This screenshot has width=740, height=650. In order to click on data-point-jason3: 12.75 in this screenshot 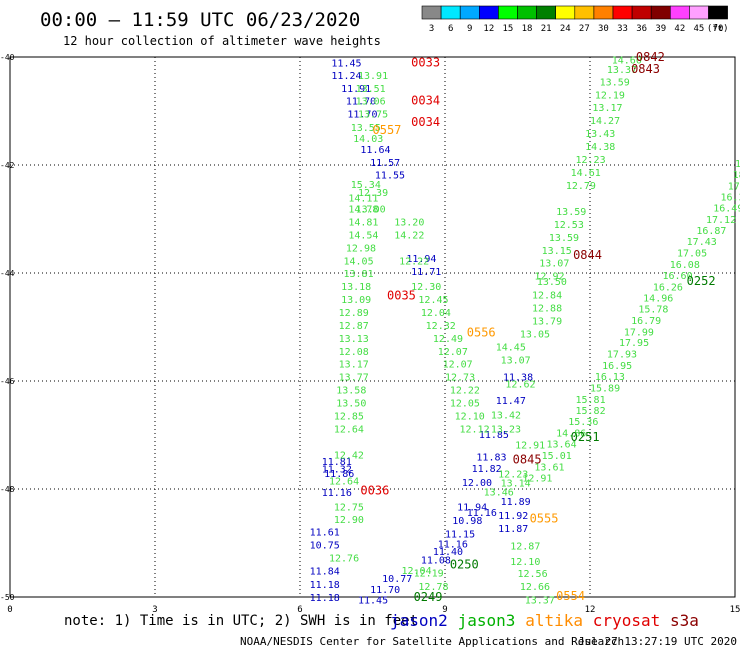, I will do `click(349, 507)`.